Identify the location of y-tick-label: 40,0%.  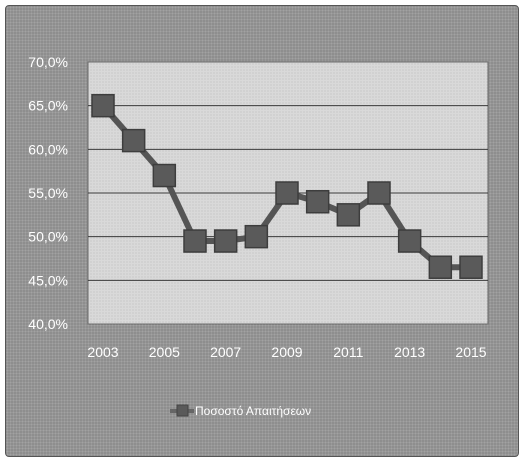
(48, 324).